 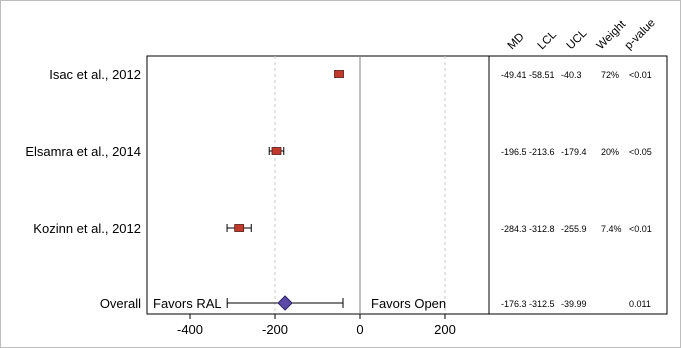 I want to click on ucl-value: -40.3, so click(x=571, y=75).